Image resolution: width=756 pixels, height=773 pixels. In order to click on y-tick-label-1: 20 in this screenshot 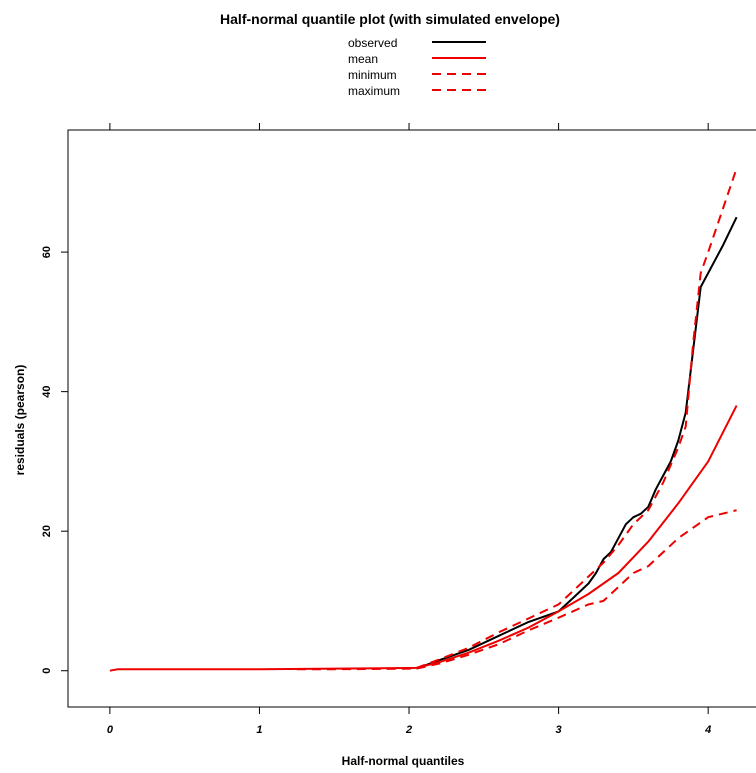, I will do `click(47, 531)`.